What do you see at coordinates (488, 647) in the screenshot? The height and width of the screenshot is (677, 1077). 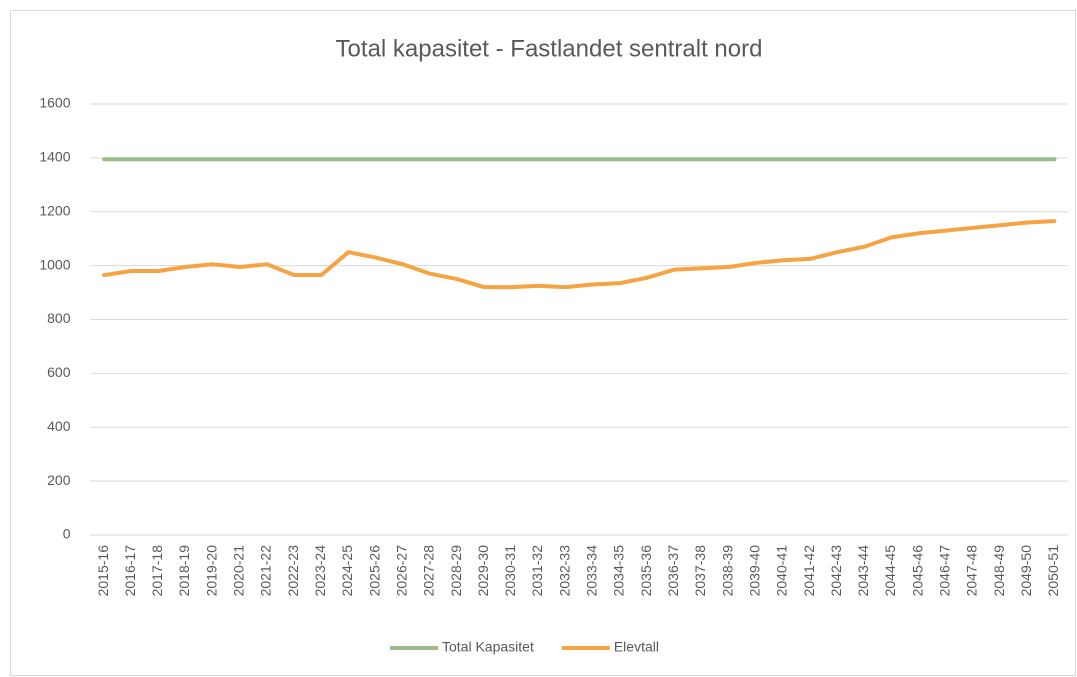 I see `legend-label: Total Kapasitet` at bounding box center [488, 647].